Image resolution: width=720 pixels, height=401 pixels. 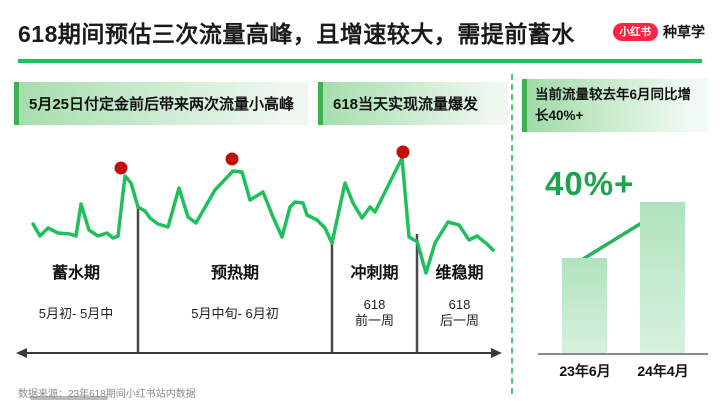 I want to click on growth-header-box: 当前流量较去年6月同比增长40%+, so click(x=615, y=105).